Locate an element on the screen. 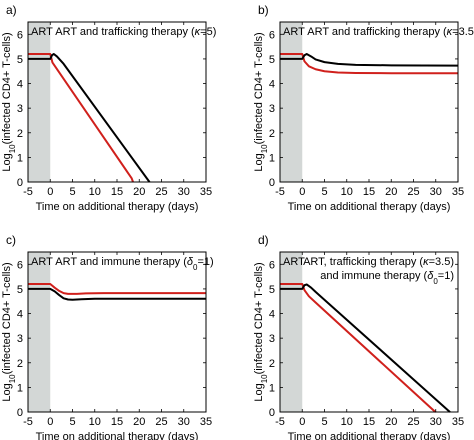 This screenshot has height=440, width=474. panel-annotation-line2: and immune therapy (δ0=1) is located at coordinates (387, 278).